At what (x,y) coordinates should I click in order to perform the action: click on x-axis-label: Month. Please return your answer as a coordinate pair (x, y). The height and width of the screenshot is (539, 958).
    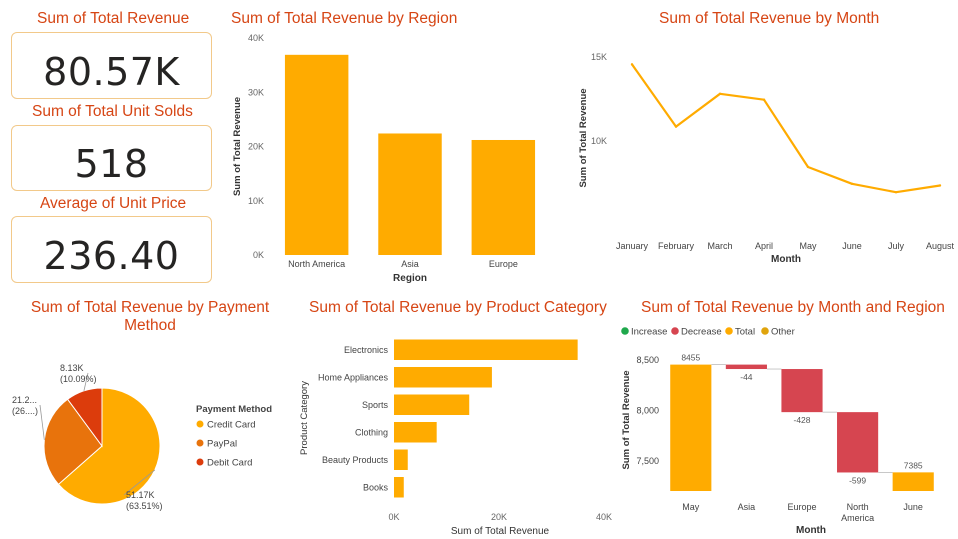
    Looking at the image, I should click on (786, 259).